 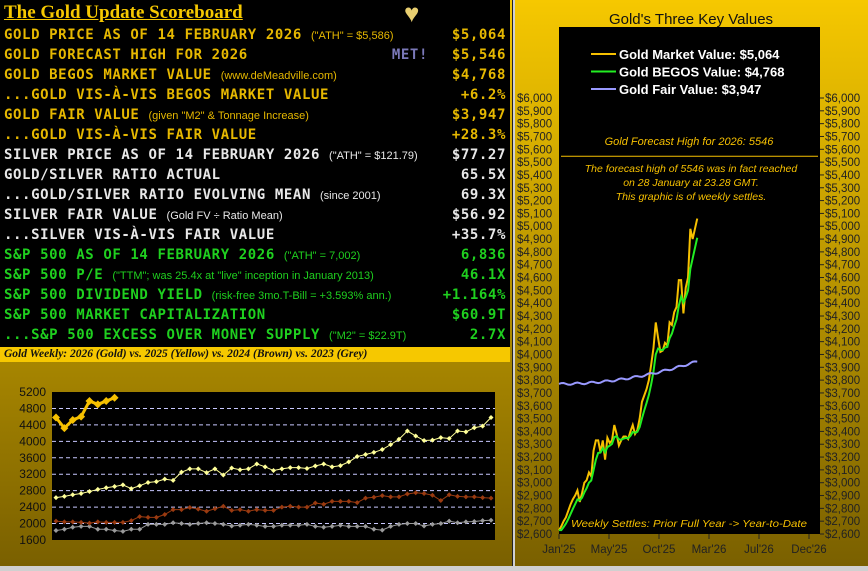 What do you see at coordinates (478, 55) in the screenshot?
I see `row-value: $5,546` at bounding box center [478, 55].